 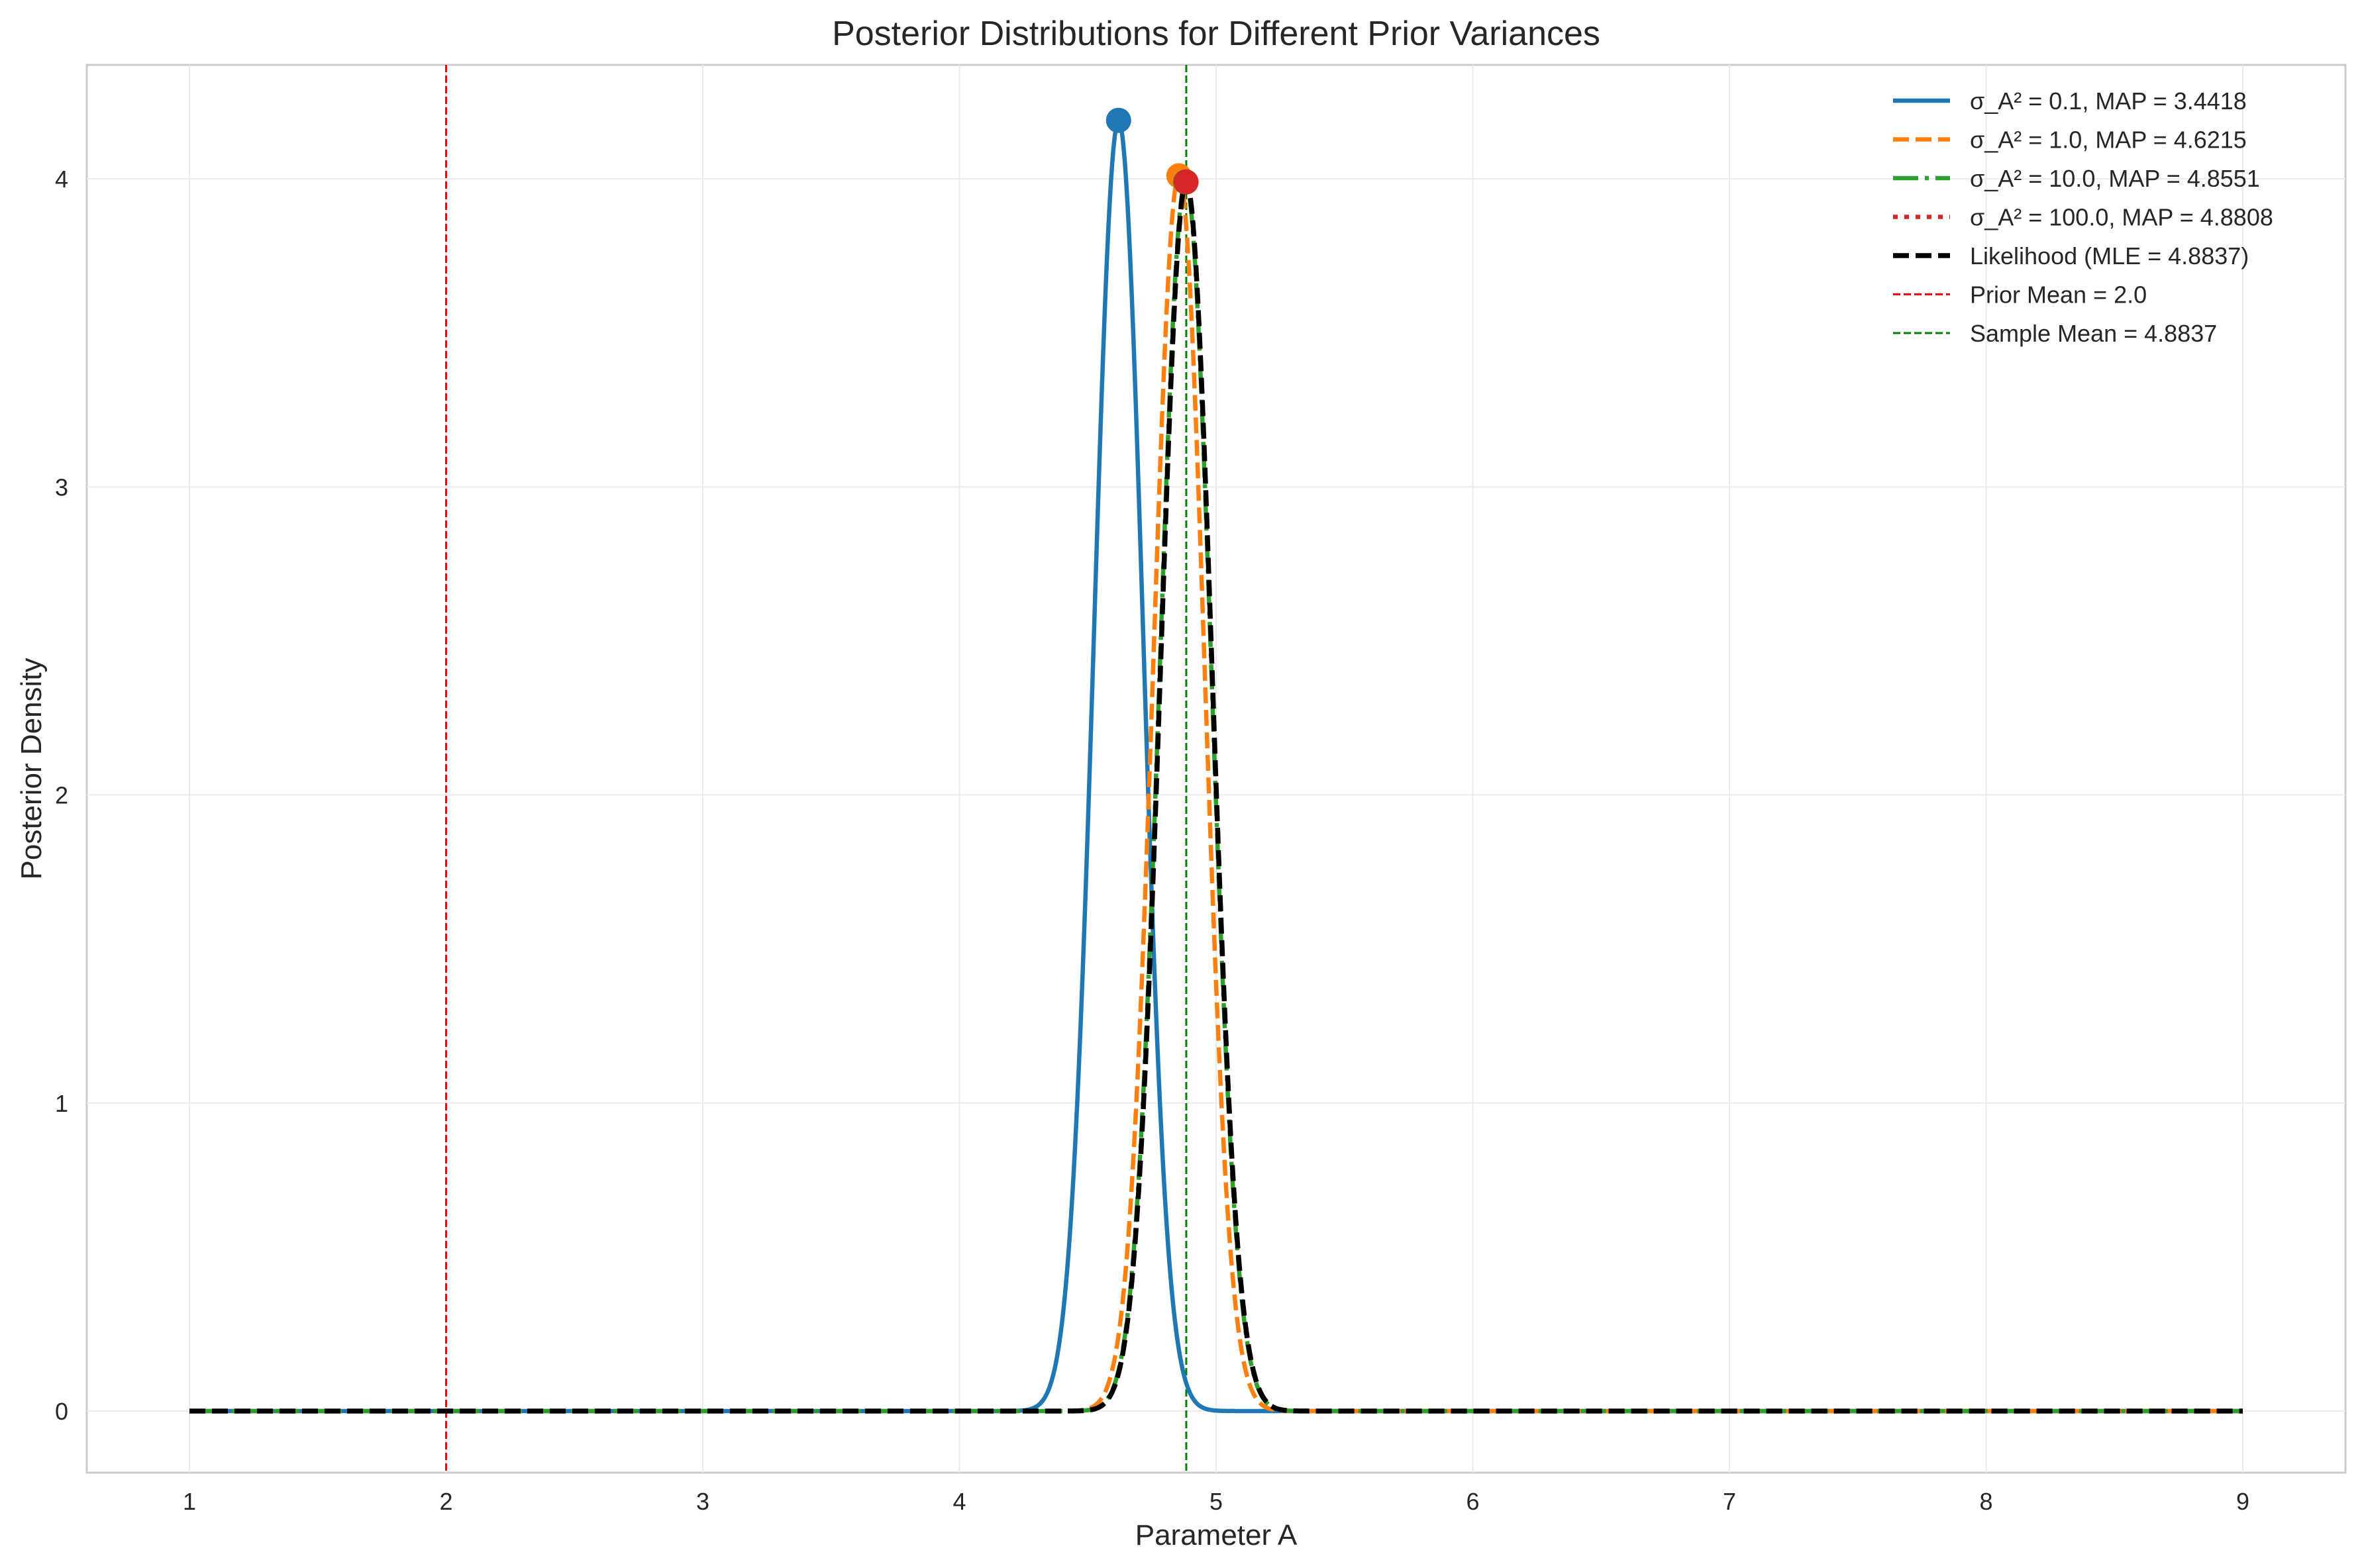 What do you see at coordinates (2093, 333) in the screenshot?
I see `legend-label-6: Sample Mean = 4.8837` at bounding box center [2093, 333].